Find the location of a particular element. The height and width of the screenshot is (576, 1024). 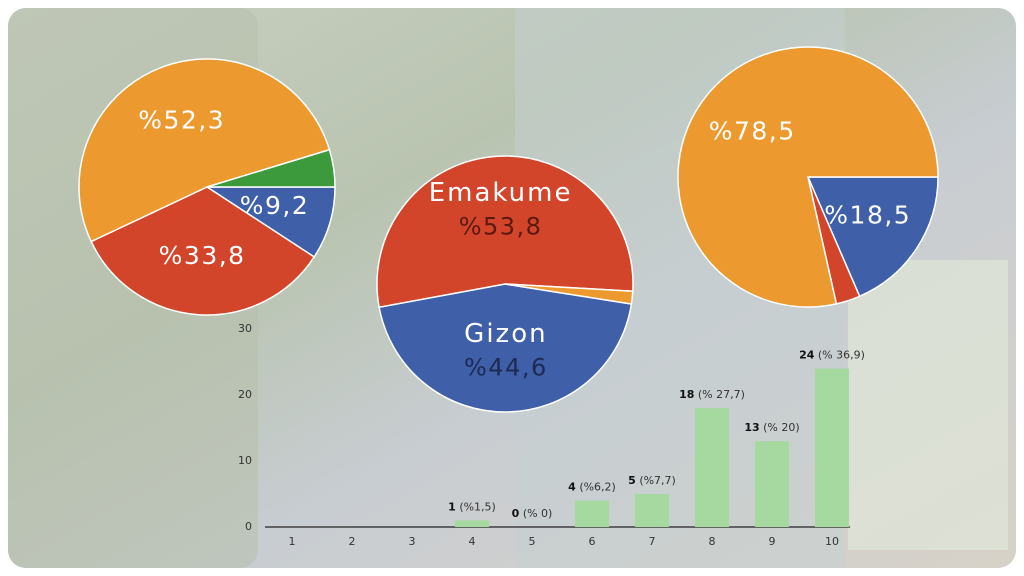

x-tick-label: 1 is located at coordinates (292, 541).